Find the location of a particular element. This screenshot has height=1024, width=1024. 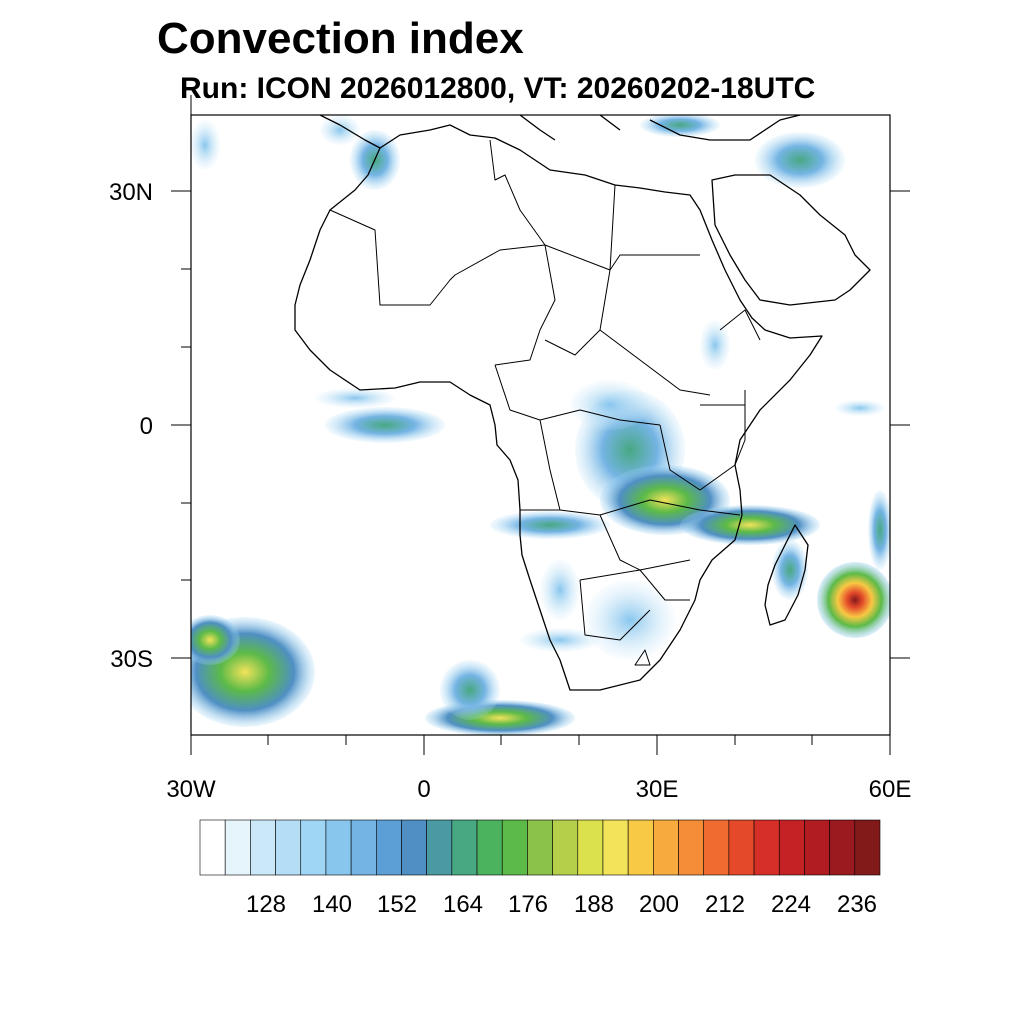

field-middle-east is located at coordinates (800, 160).